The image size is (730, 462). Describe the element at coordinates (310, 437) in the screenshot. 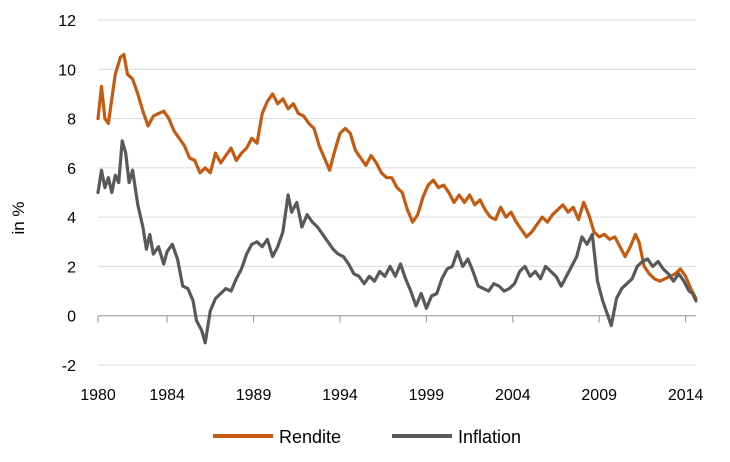

I see `legend-label-rendite: Rendite` at that location.